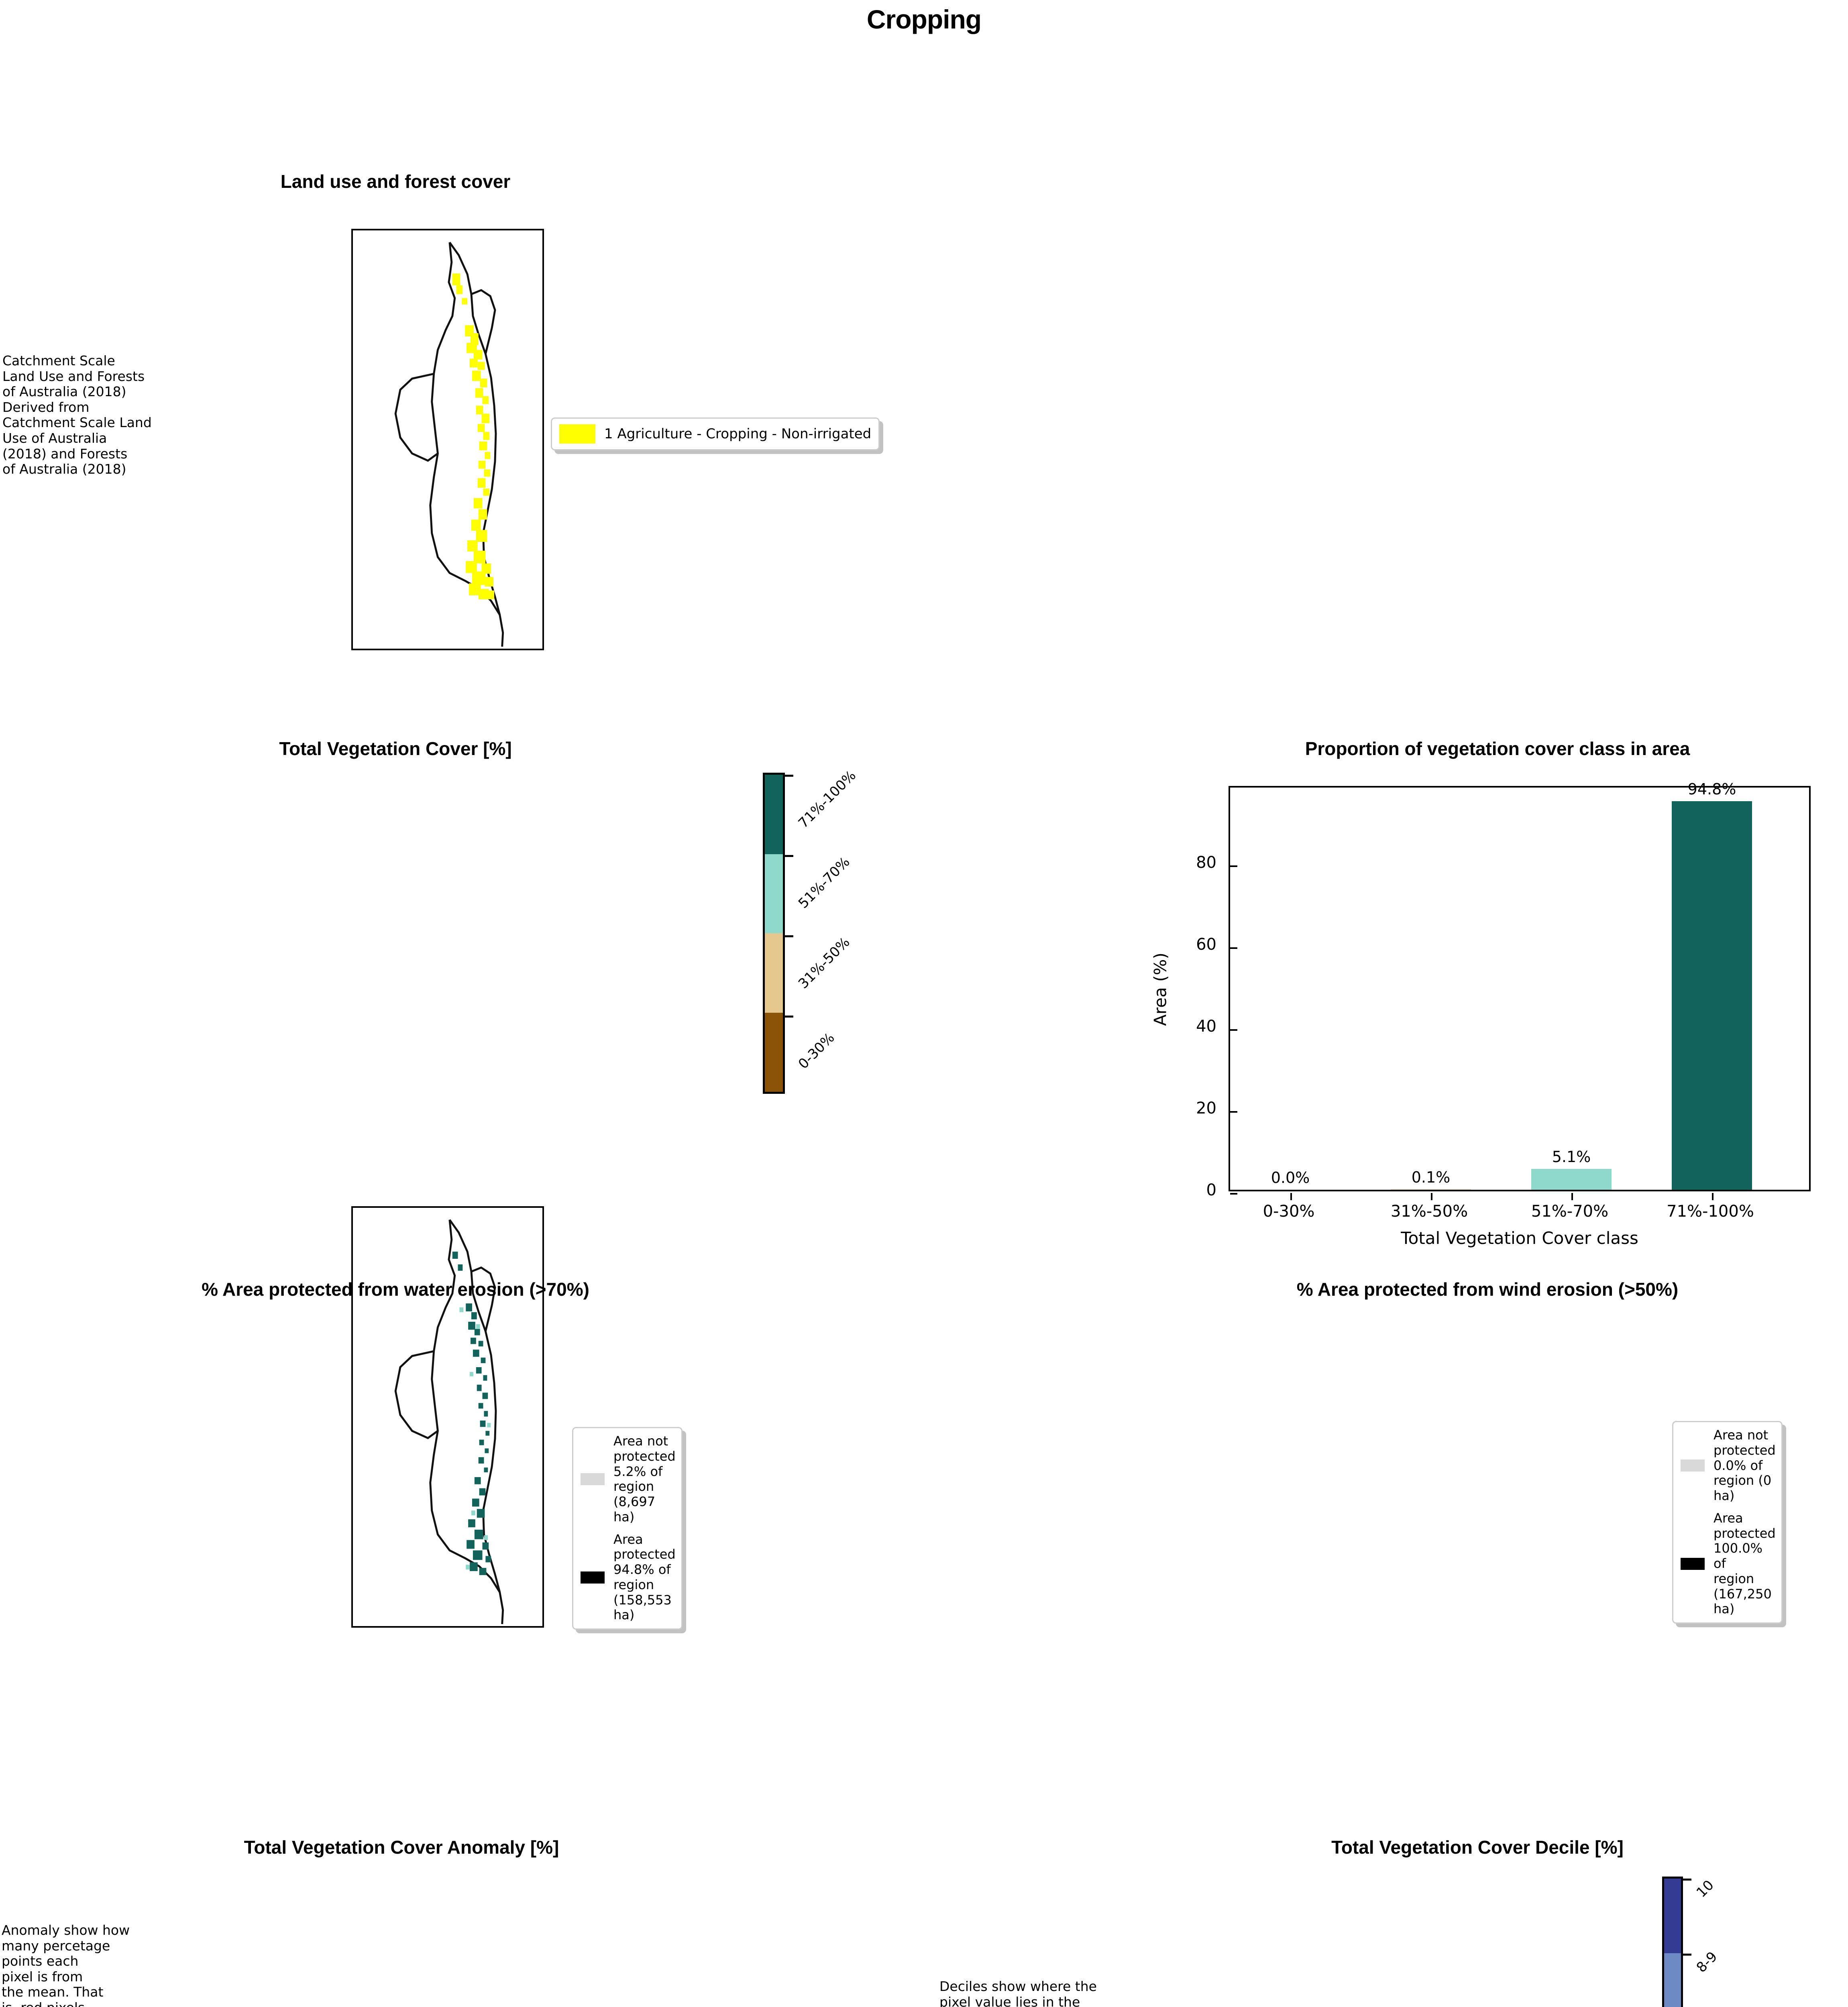  Describe the element at coordinates (1745, 1465) in the screenshot. I see `wind-not-protected-label: Area not protected 0.0% of region (0 ha)` at that location.